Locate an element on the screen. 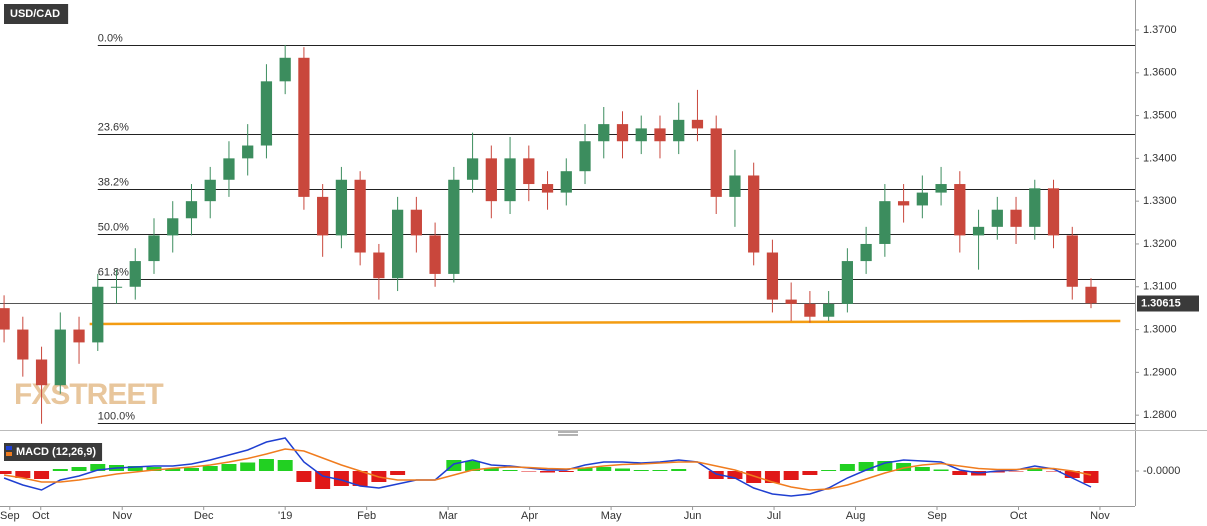  x-tick-label: Oct is located at coordinates (1018, 516).